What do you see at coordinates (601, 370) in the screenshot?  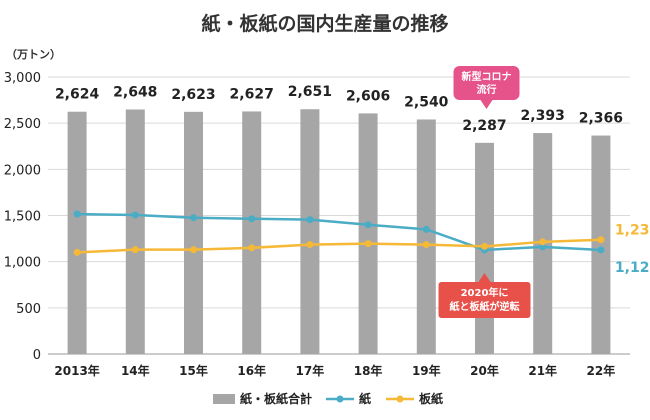 I see `x-tick-label: 22年` at bounding box center [601, 370].